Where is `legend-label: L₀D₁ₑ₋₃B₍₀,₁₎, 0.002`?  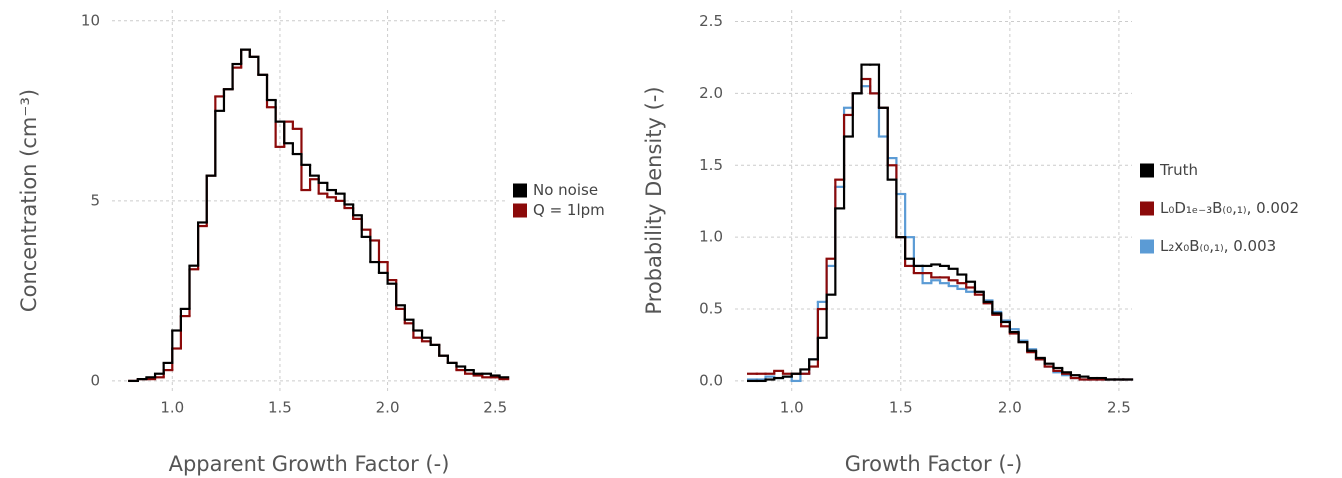 legend-label: L₀D₁ₑ₋₃B₍₀,₁₎, 0.002 is located at coordinates (1229, 208).